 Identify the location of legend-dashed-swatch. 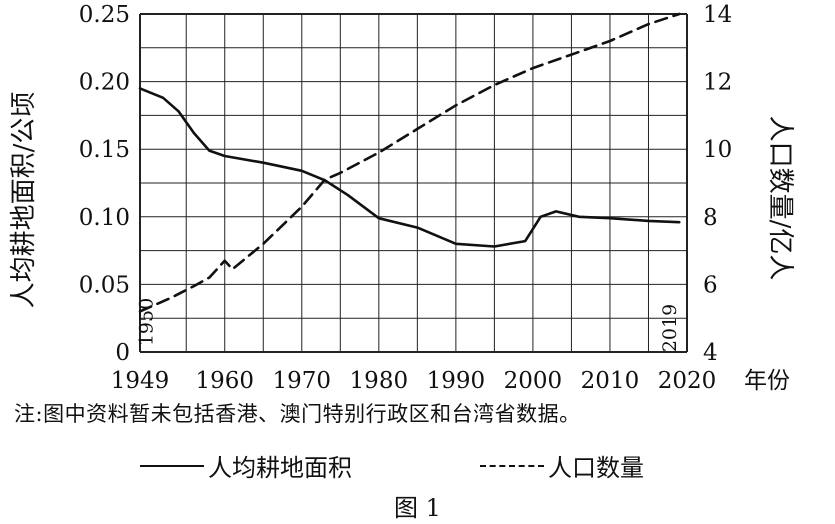
(512, 465).